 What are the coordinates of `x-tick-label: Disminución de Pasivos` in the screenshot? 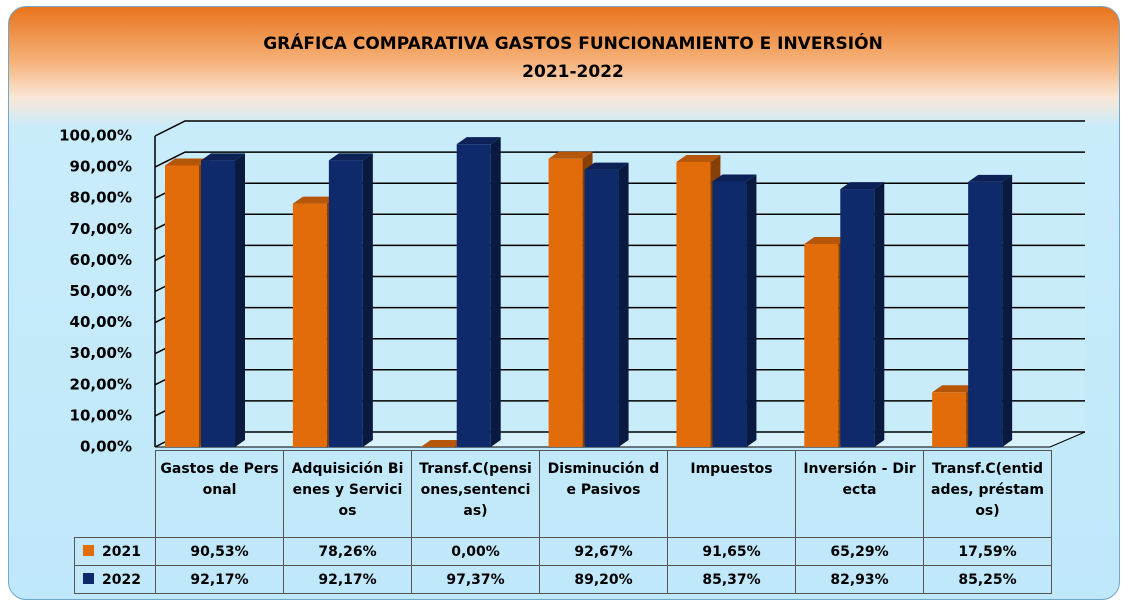 It's located at (603, 494).